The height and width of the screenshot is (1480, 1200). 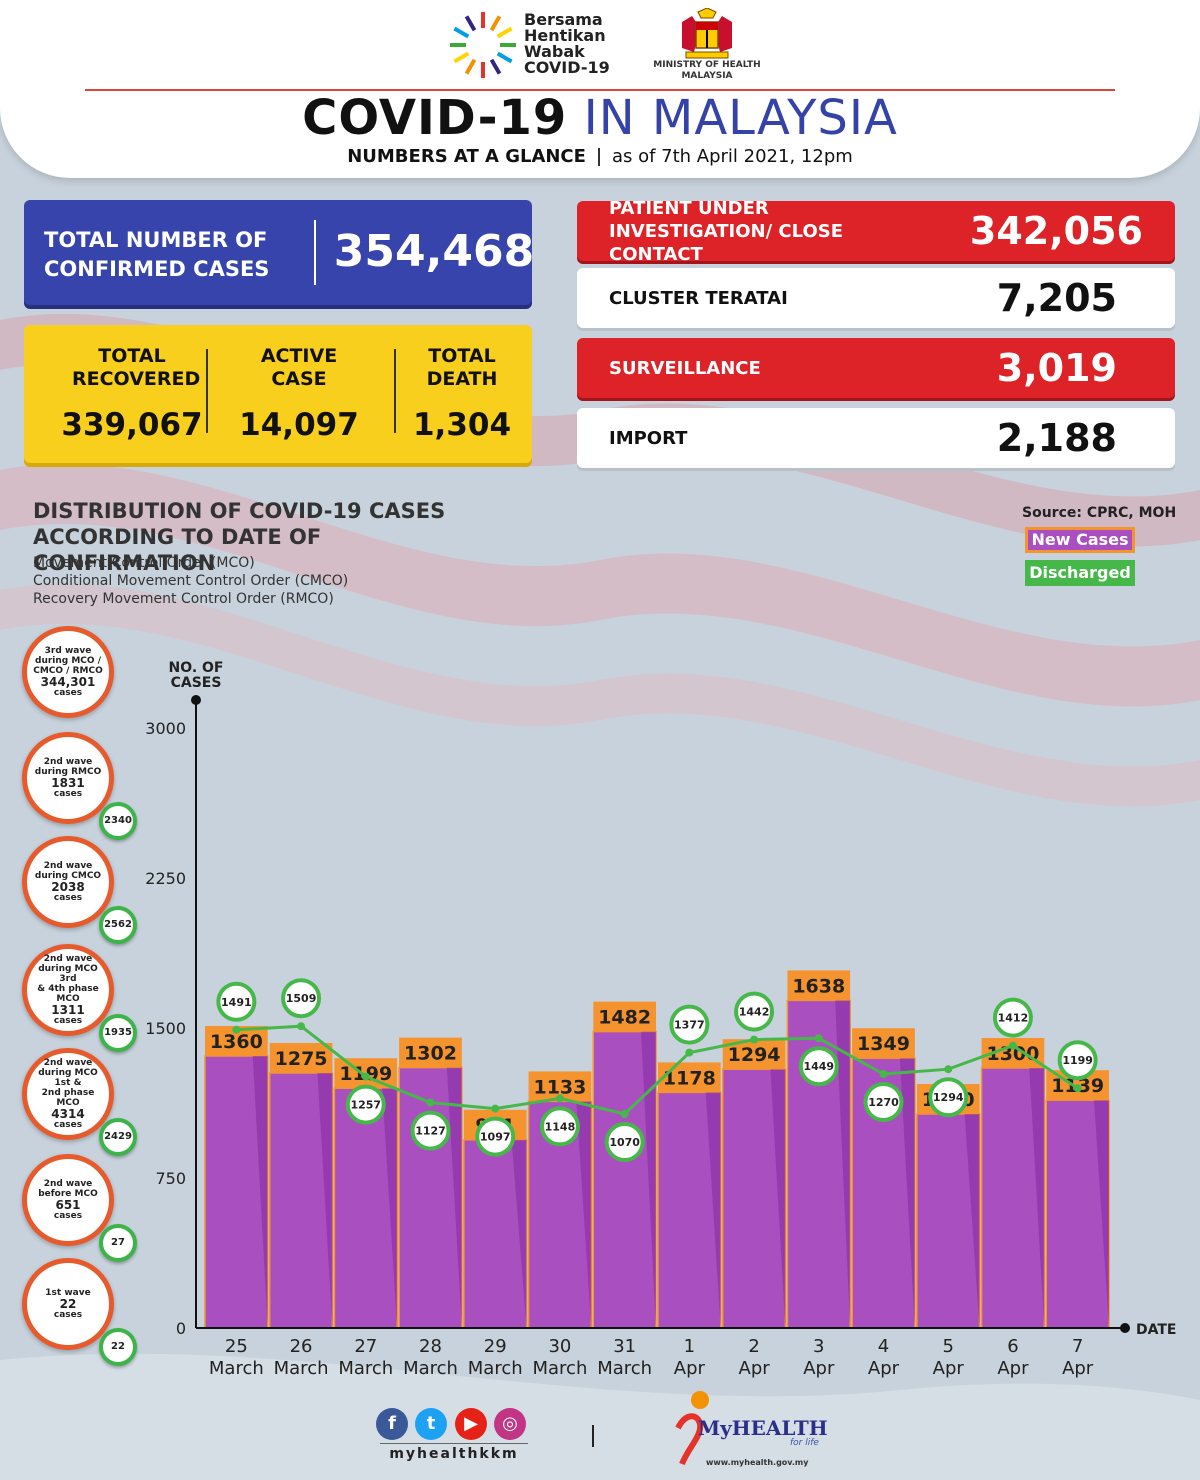 I want to click on wave-count: 2038, so click(x=68, y=887).